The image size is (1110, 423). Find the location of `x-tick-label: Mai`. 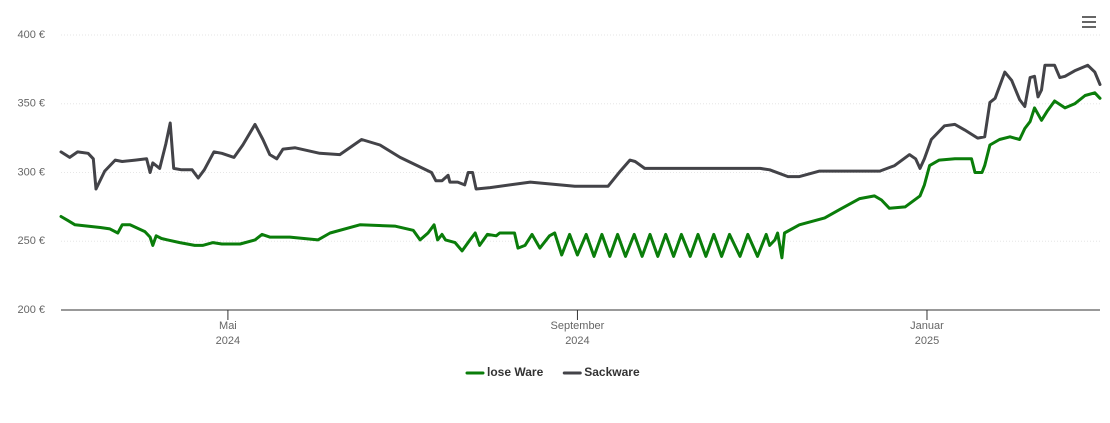

x-tick-label: Mai is located at coordinates (228, 326).